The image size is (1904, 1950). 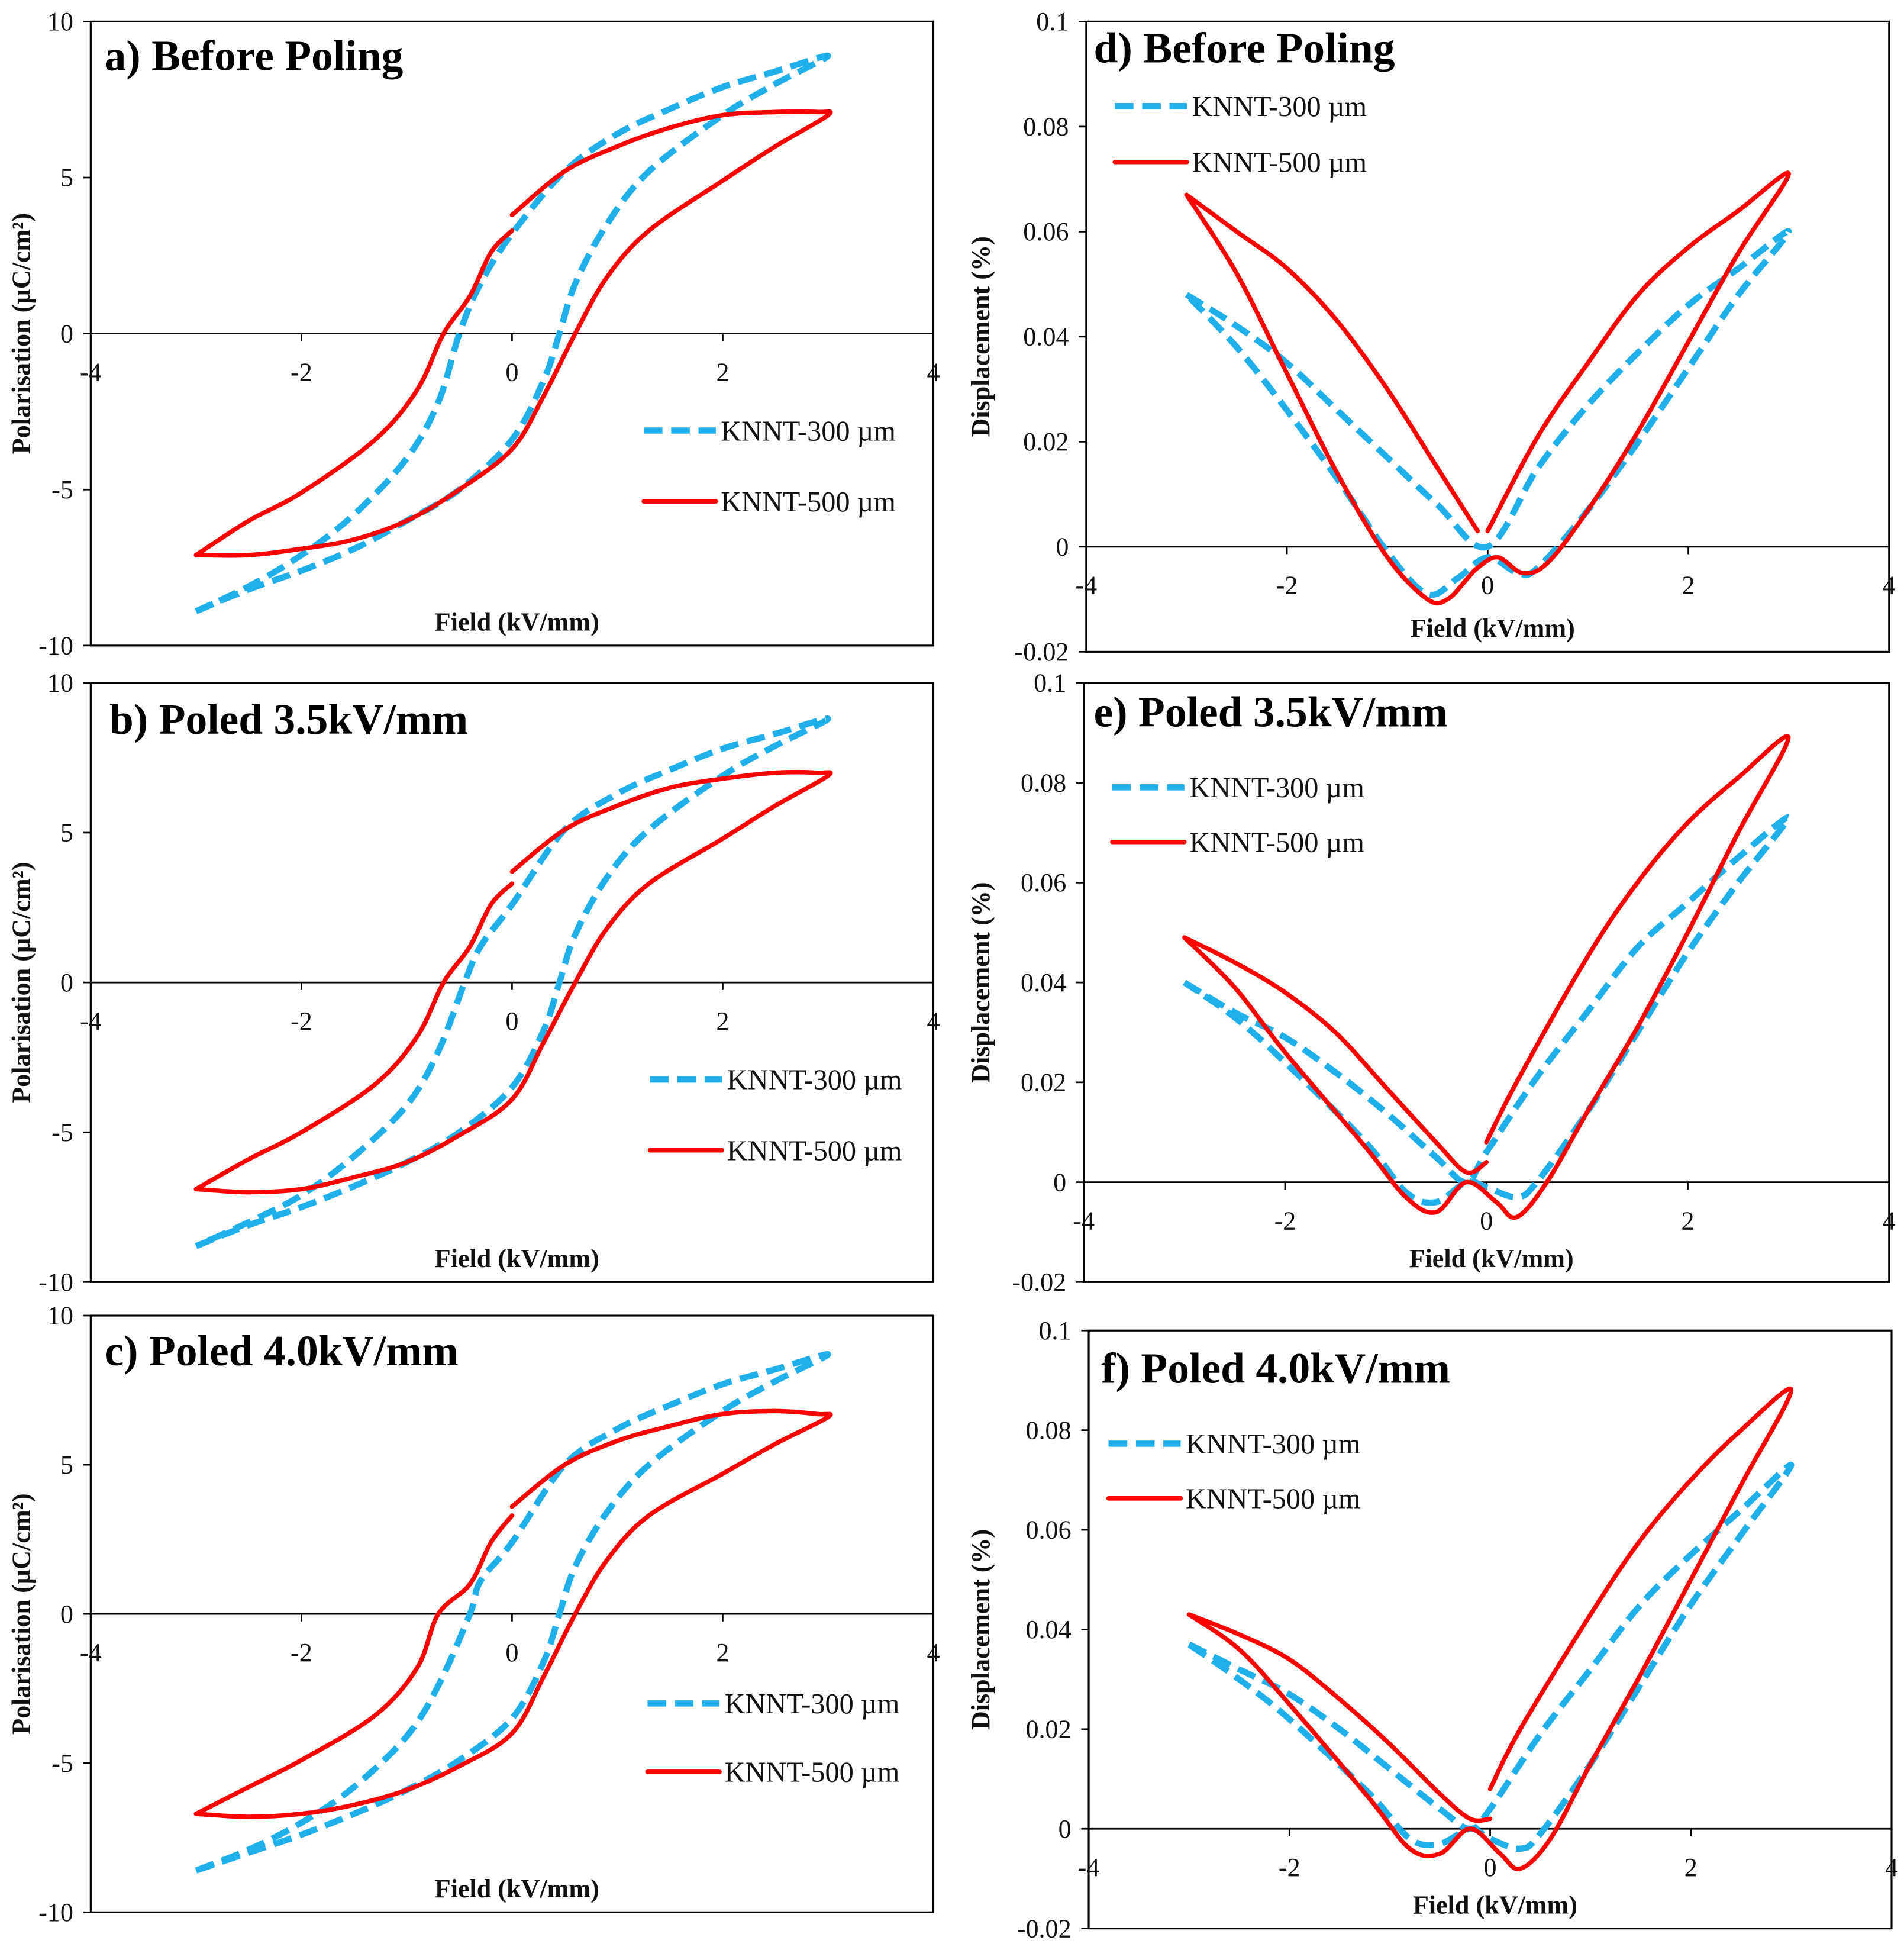 What do you see at coordinates (1244, 48) in the screenshot?
I see `panel-title: d) Before Poling` at bounding box center [1244, 48].